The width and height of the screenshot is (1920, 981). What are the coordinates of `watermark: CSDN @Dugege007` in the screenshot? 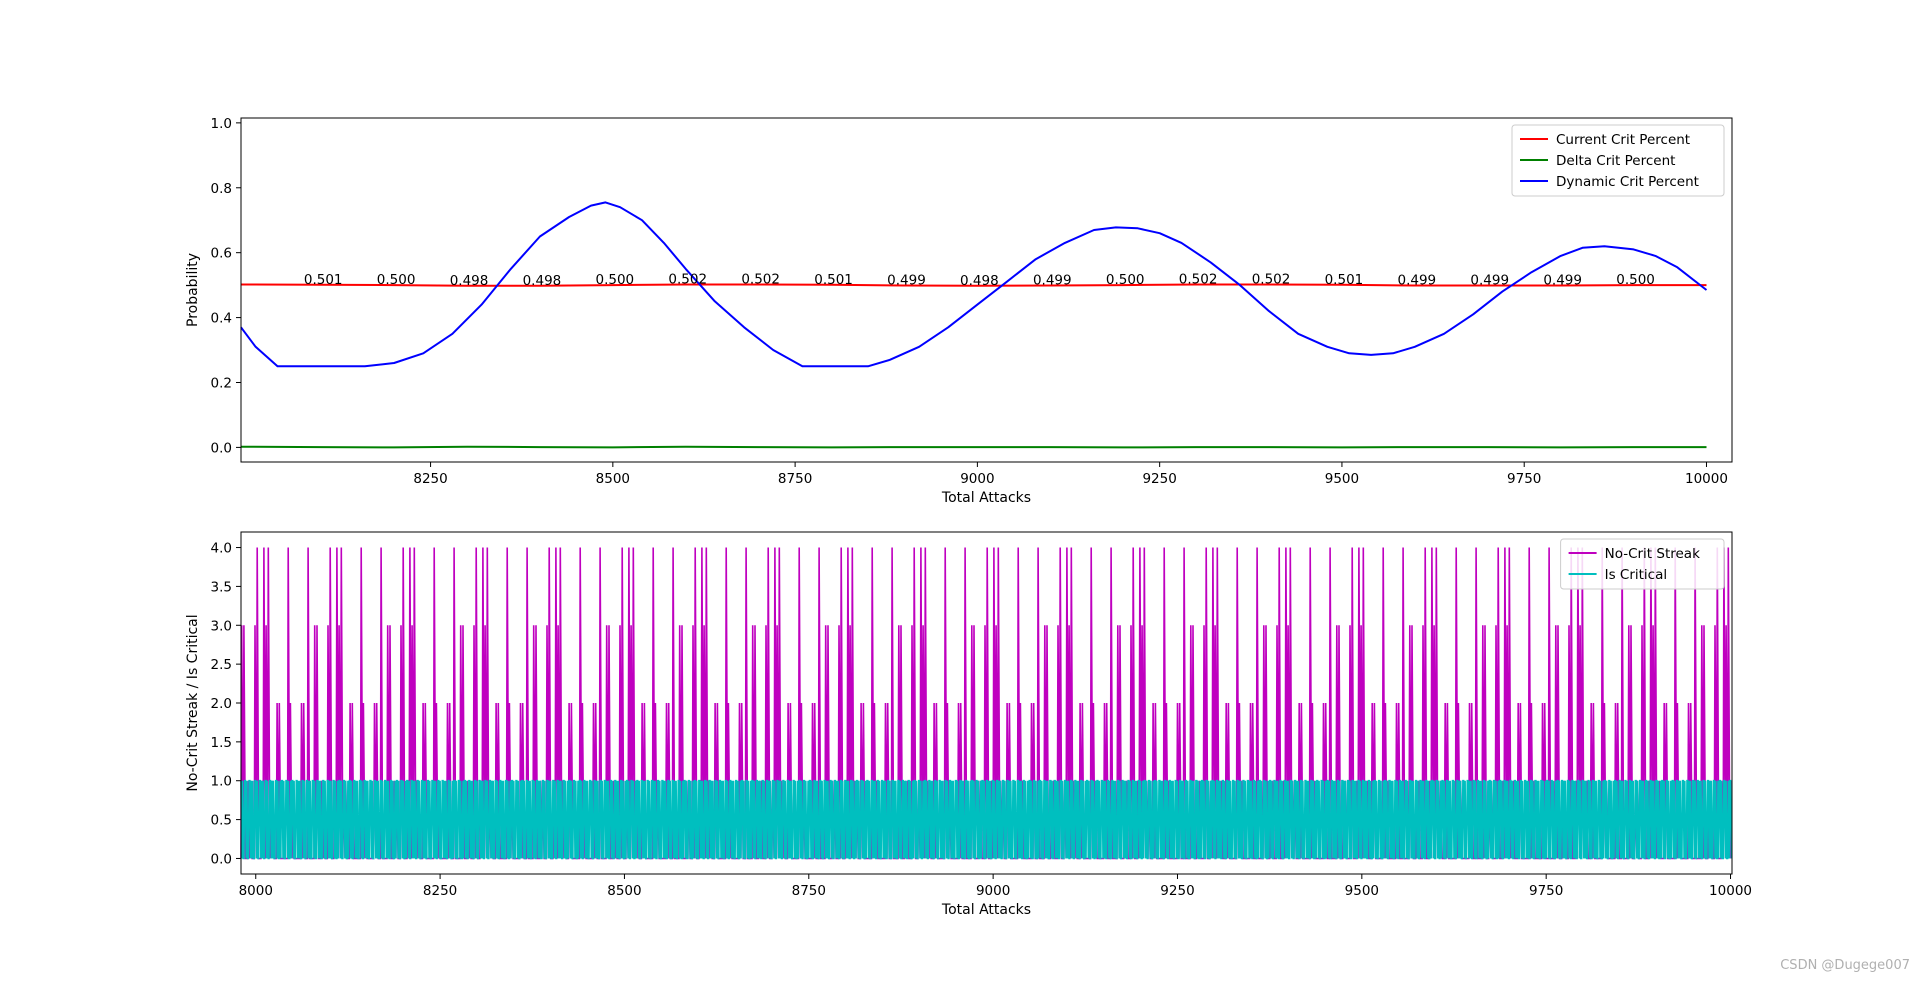 It's located at (1845, 965).